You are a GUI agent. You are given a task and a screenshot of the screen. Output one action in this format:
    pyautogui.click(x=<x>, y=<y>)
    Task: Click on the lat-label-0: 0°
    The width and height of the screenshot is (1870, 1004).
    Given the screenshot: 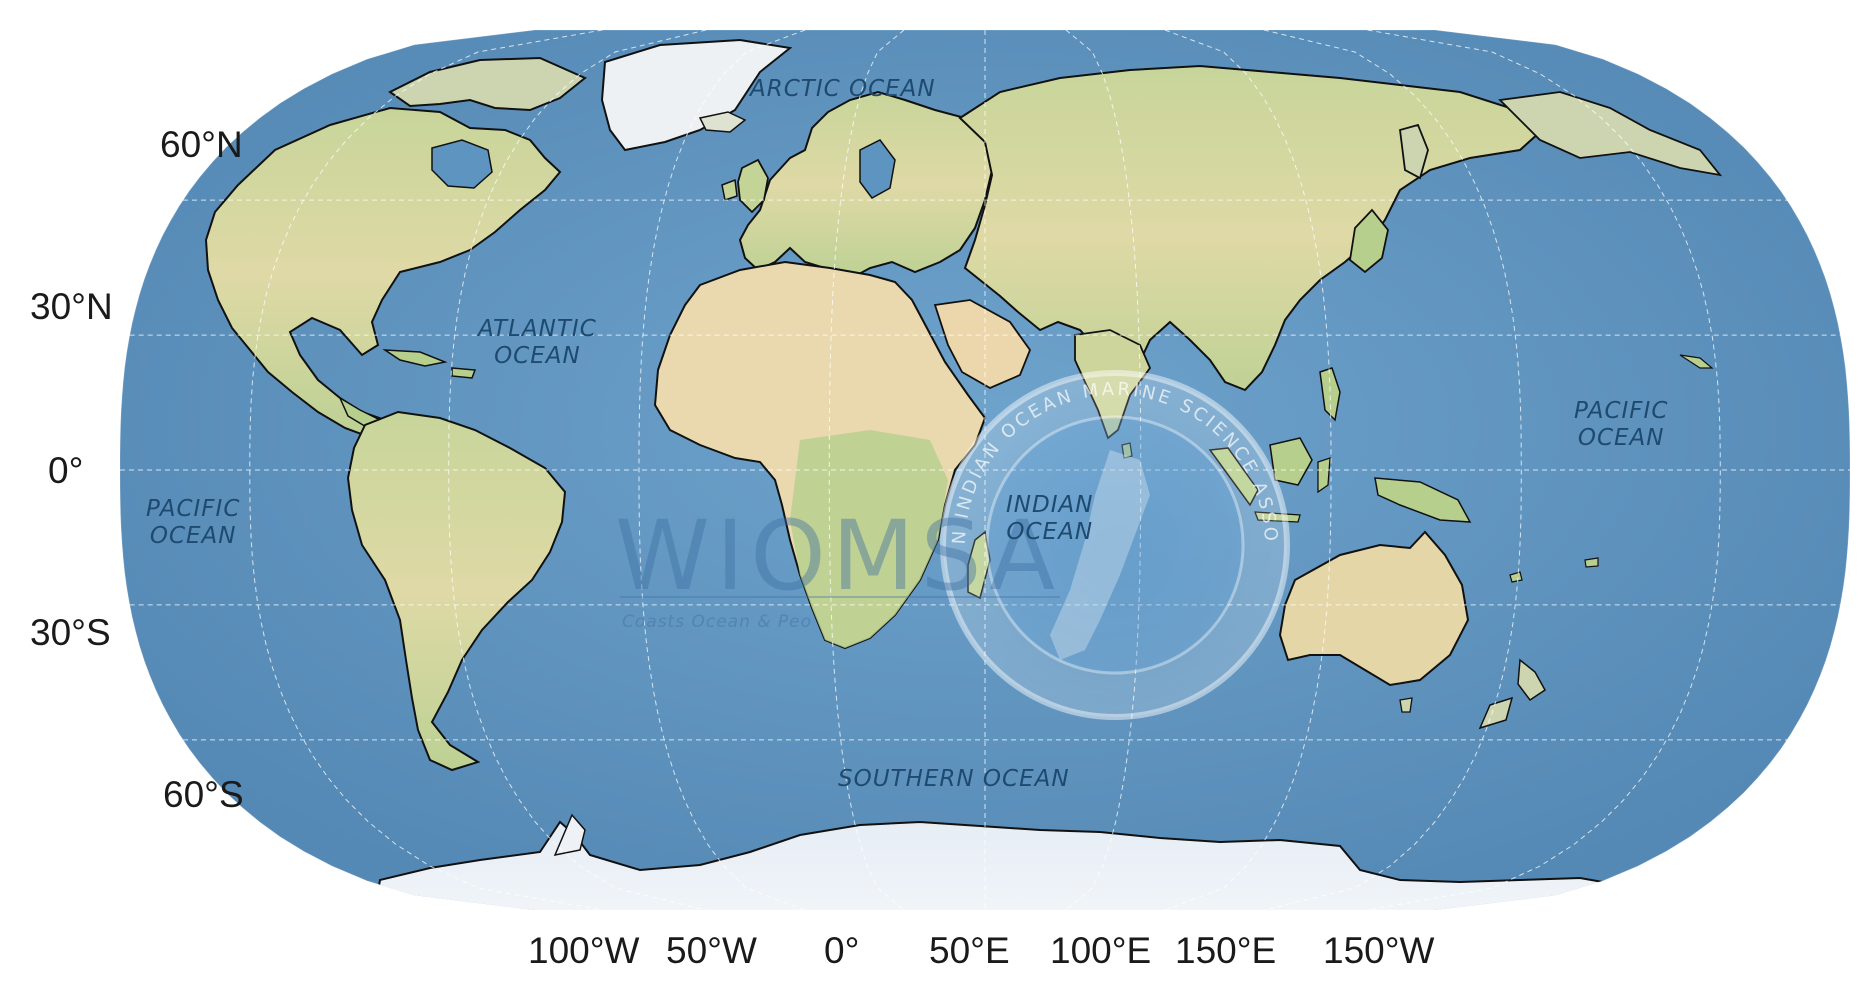 What is the action you would take?
    pyautogui.click(x=66, y=470)
    